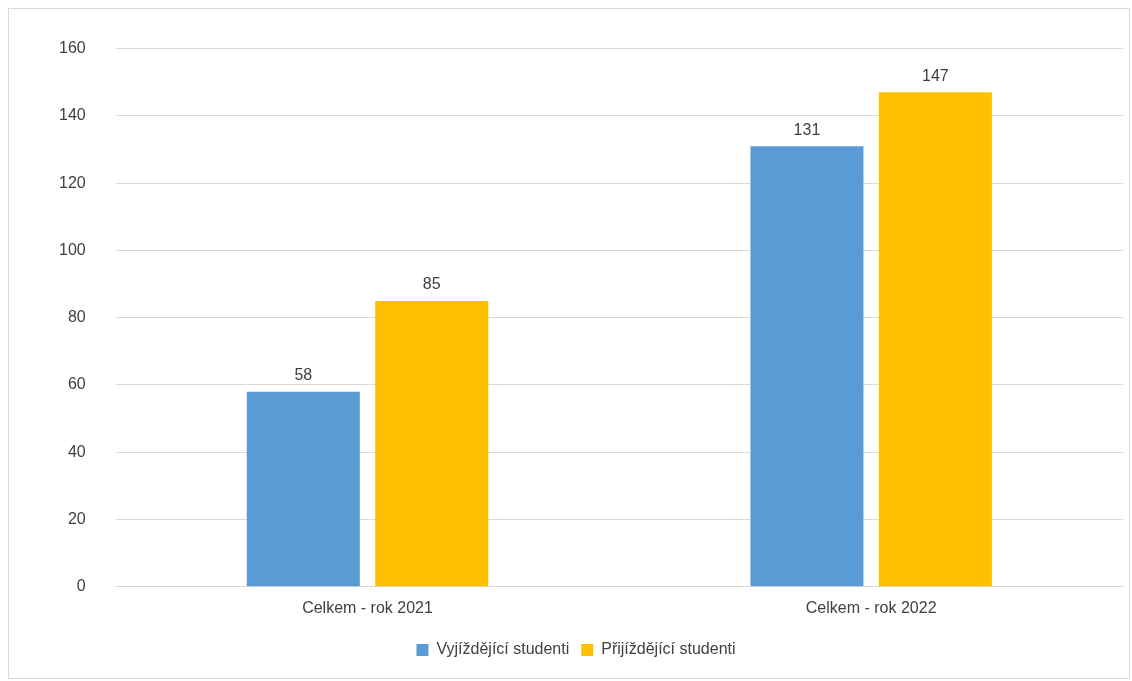  Describe the element at coordinates (303, 375) in the screenshot. I see `data-label: 58` at that location.